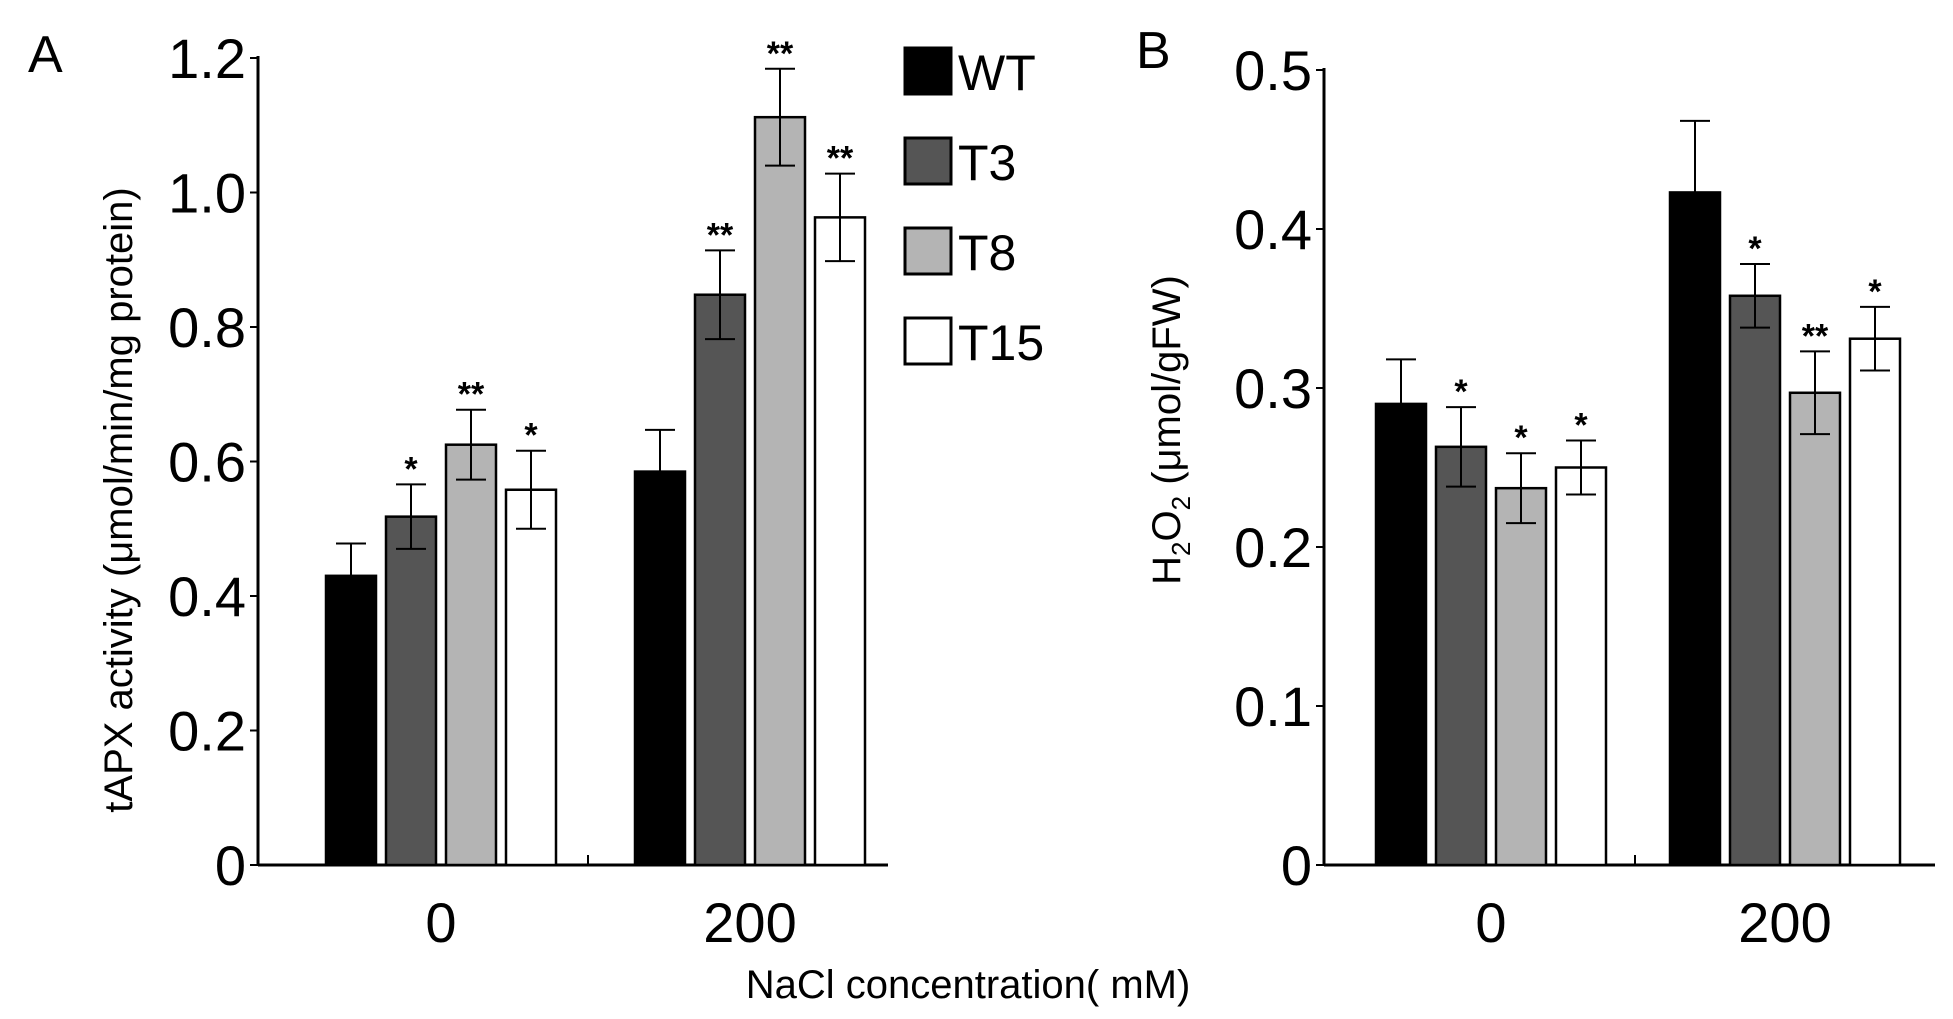  I want to click on x-axis-label: NaCl concentration( mM), so click(968, 985).